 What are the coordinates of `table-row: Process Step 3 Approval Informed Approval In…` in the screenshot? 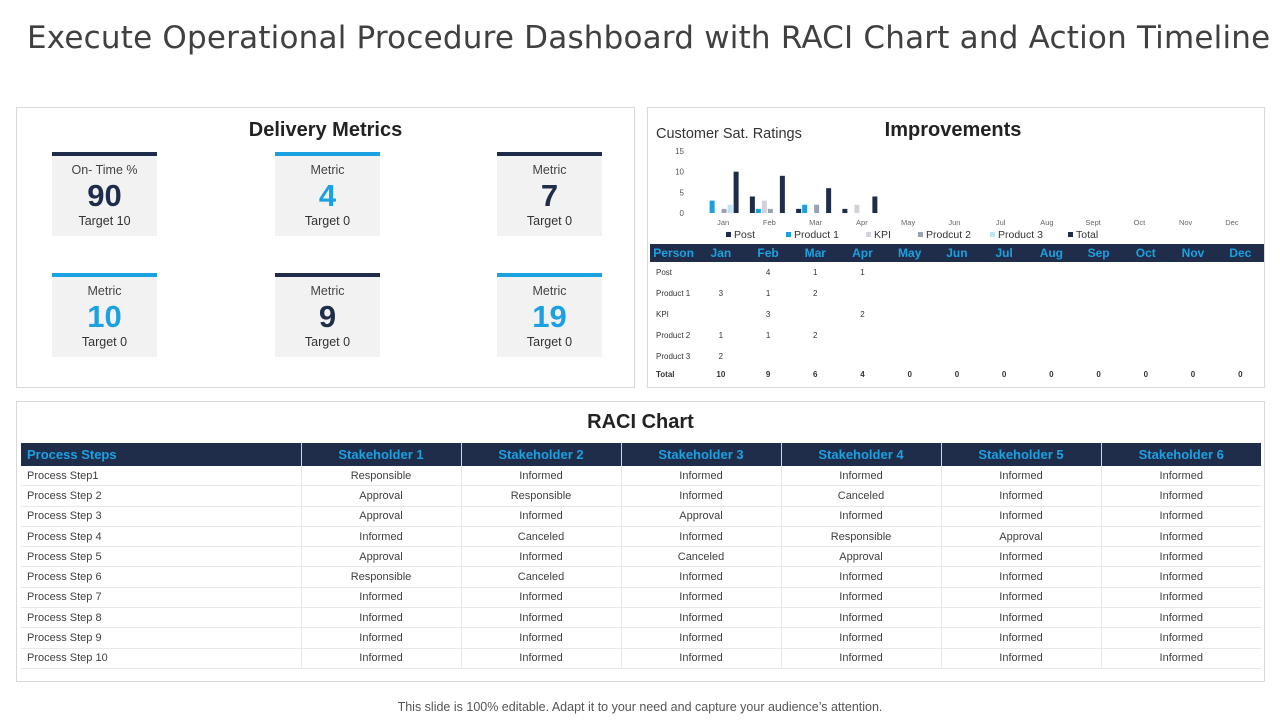 It's located at (641, 516).